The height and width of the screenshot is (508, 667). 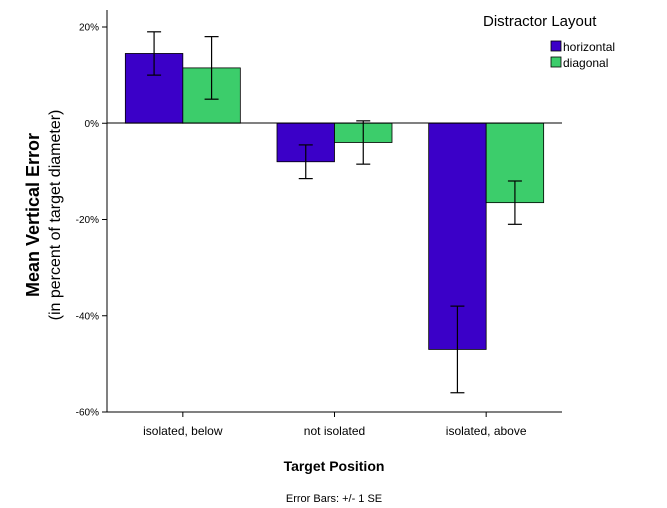 What do you see at coordinates (334, 499) in the screenshot?
I see `footnote: Error Bars: +/- 1 SE` at bounding box center [334, 499].